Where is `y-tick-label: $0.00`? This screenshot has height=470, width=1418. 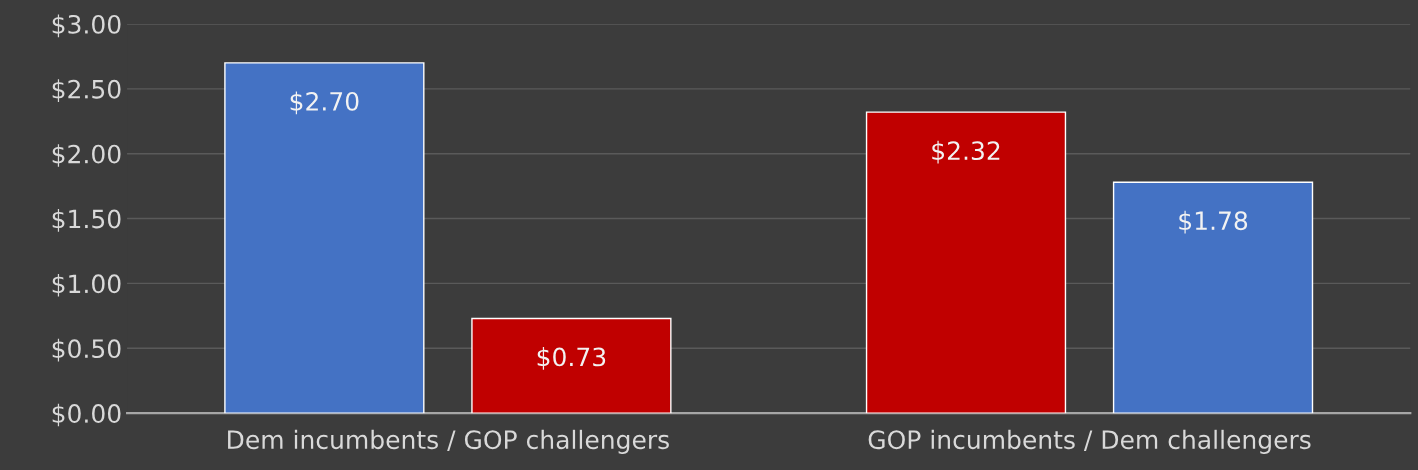 y-tick-label: $0.00 is located at coordinates (86, 415).